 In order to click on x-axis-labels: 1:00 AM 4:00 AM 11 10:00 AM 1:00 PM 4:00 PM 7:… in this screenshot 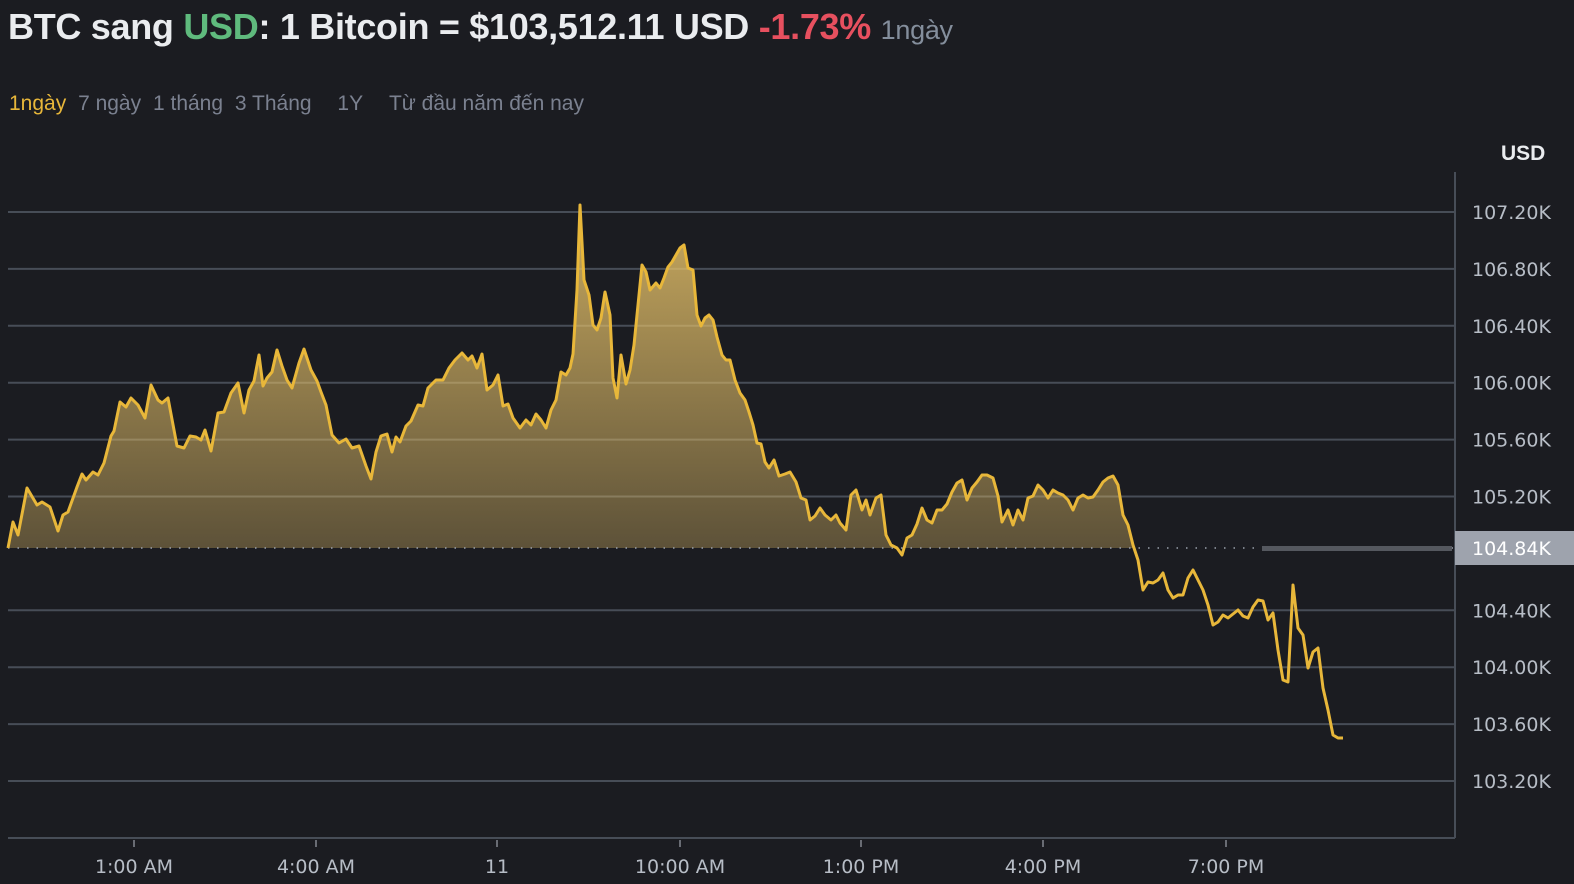, I will do `click(679, 859)`.